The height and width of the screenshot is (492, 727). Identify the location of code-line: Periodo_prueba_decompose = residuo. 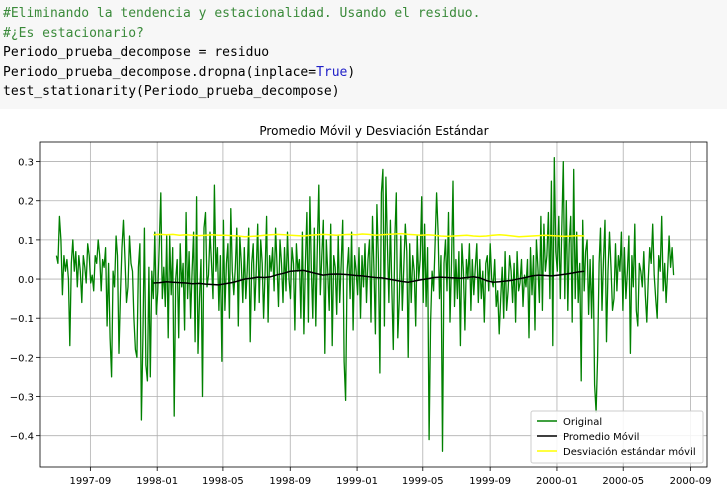
(365, 53).